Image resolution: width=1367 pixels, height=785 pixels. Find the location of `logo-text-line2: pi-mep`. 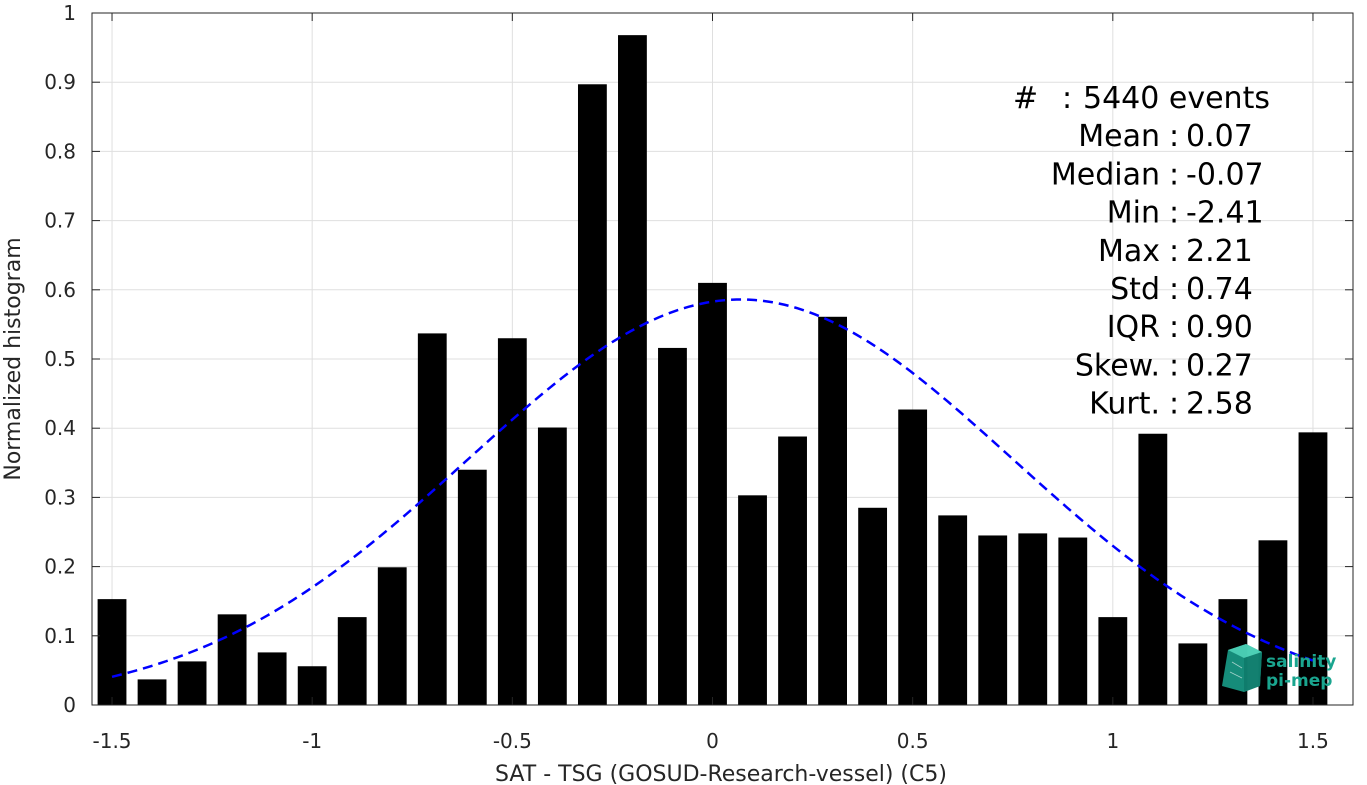

logo-text-line2: pi-mep is located at coordinates (1299, 681).